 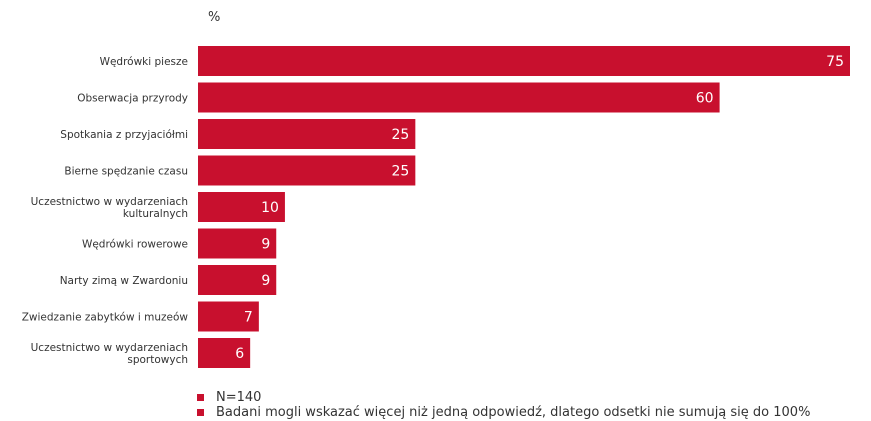 I want to click on category-label-line: Wędrówki rowerowe, so click(x=135, y=245).